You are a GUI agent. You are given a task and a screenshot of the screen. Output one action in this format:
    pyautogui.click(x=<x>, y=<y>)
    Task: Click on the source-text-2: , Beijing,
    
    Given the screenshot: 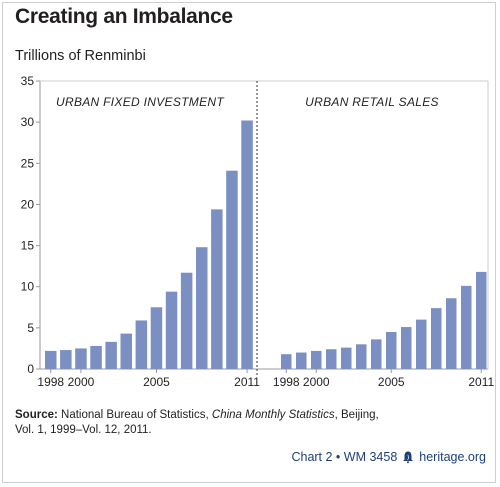 What is the action you would take?
    pyautogui.click(x=356, y=415)
    